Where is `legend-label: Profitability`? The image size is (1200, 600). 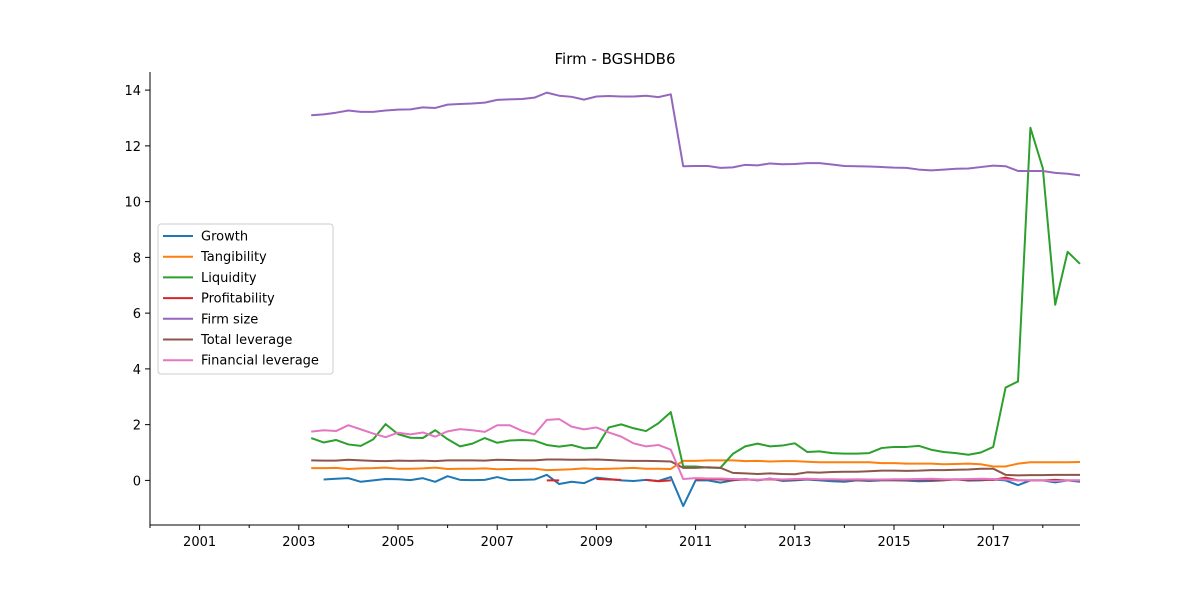
legend-label: Profitability is located at coordinates (238, 299).